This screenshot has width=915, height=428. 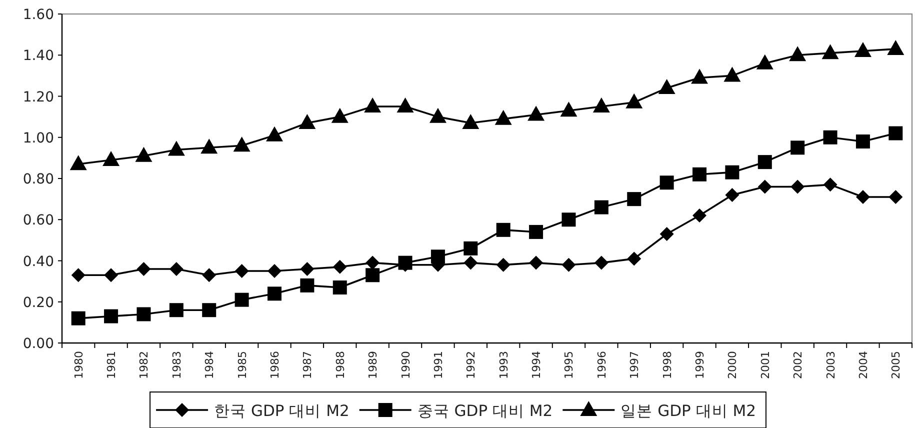 What do you see at coordinates (485, 411) in the screenshot?
I see `legend-label: 중국 GDP 대비 M2` at bounding box center [485, 411].